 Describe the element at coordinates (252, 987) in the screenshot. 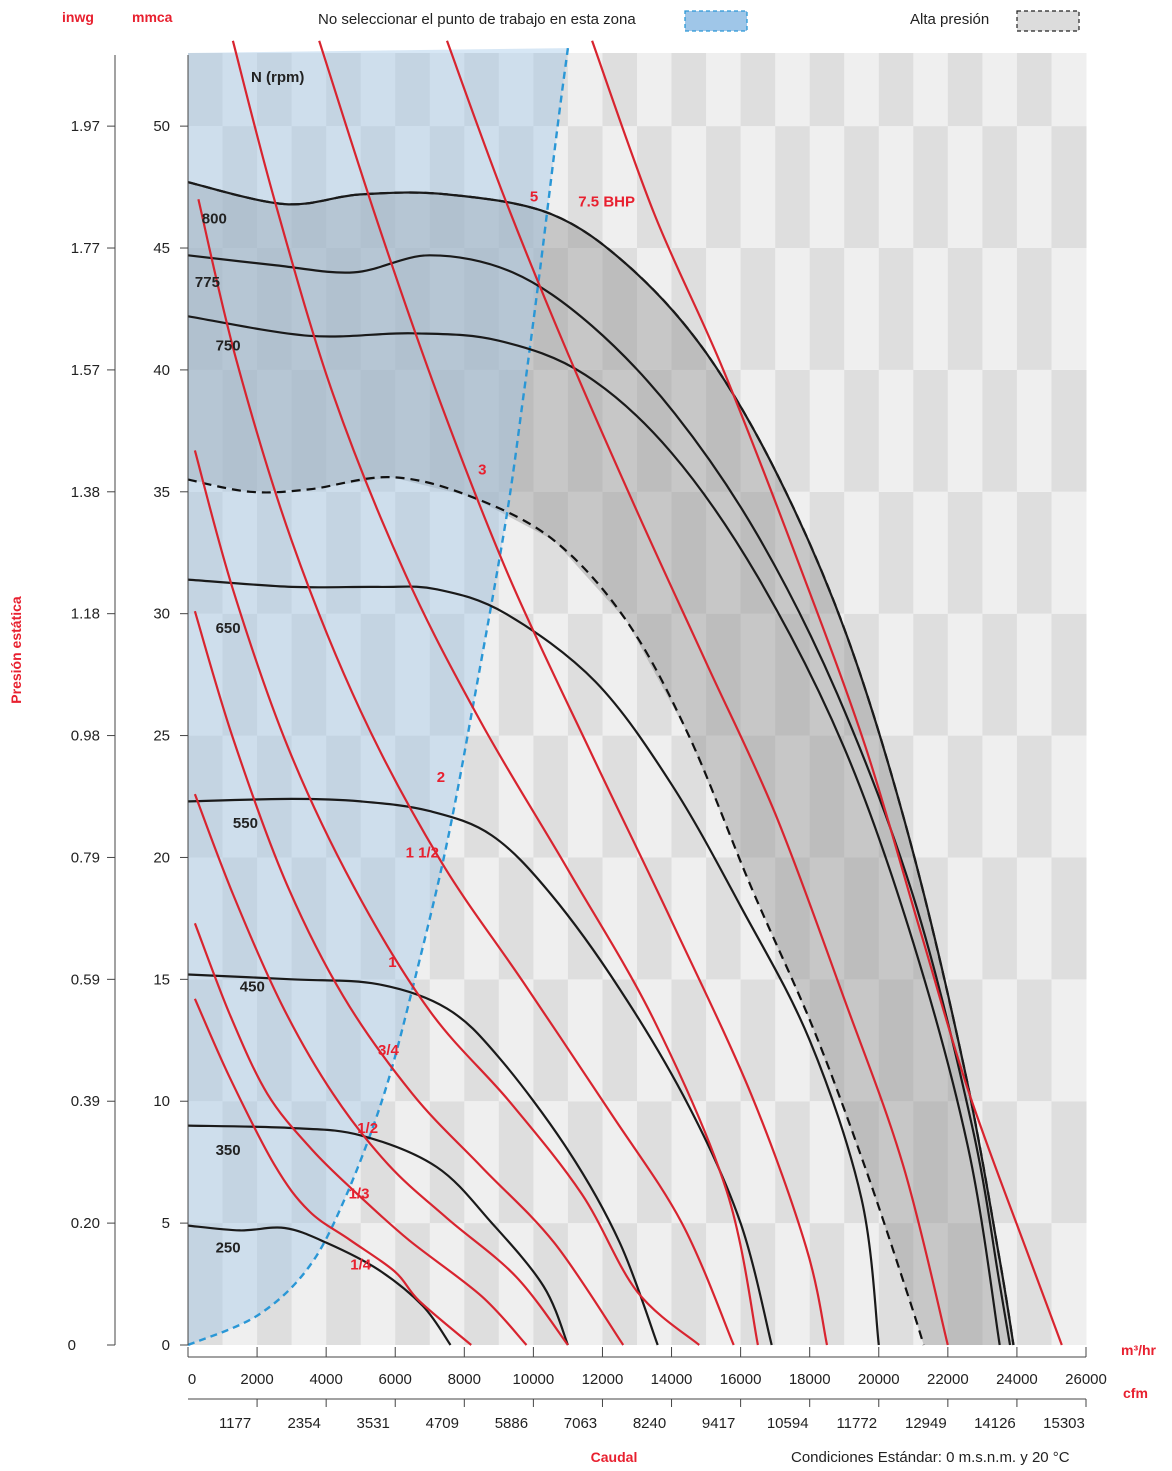

I see `rpm-label-450: 450` at that location.